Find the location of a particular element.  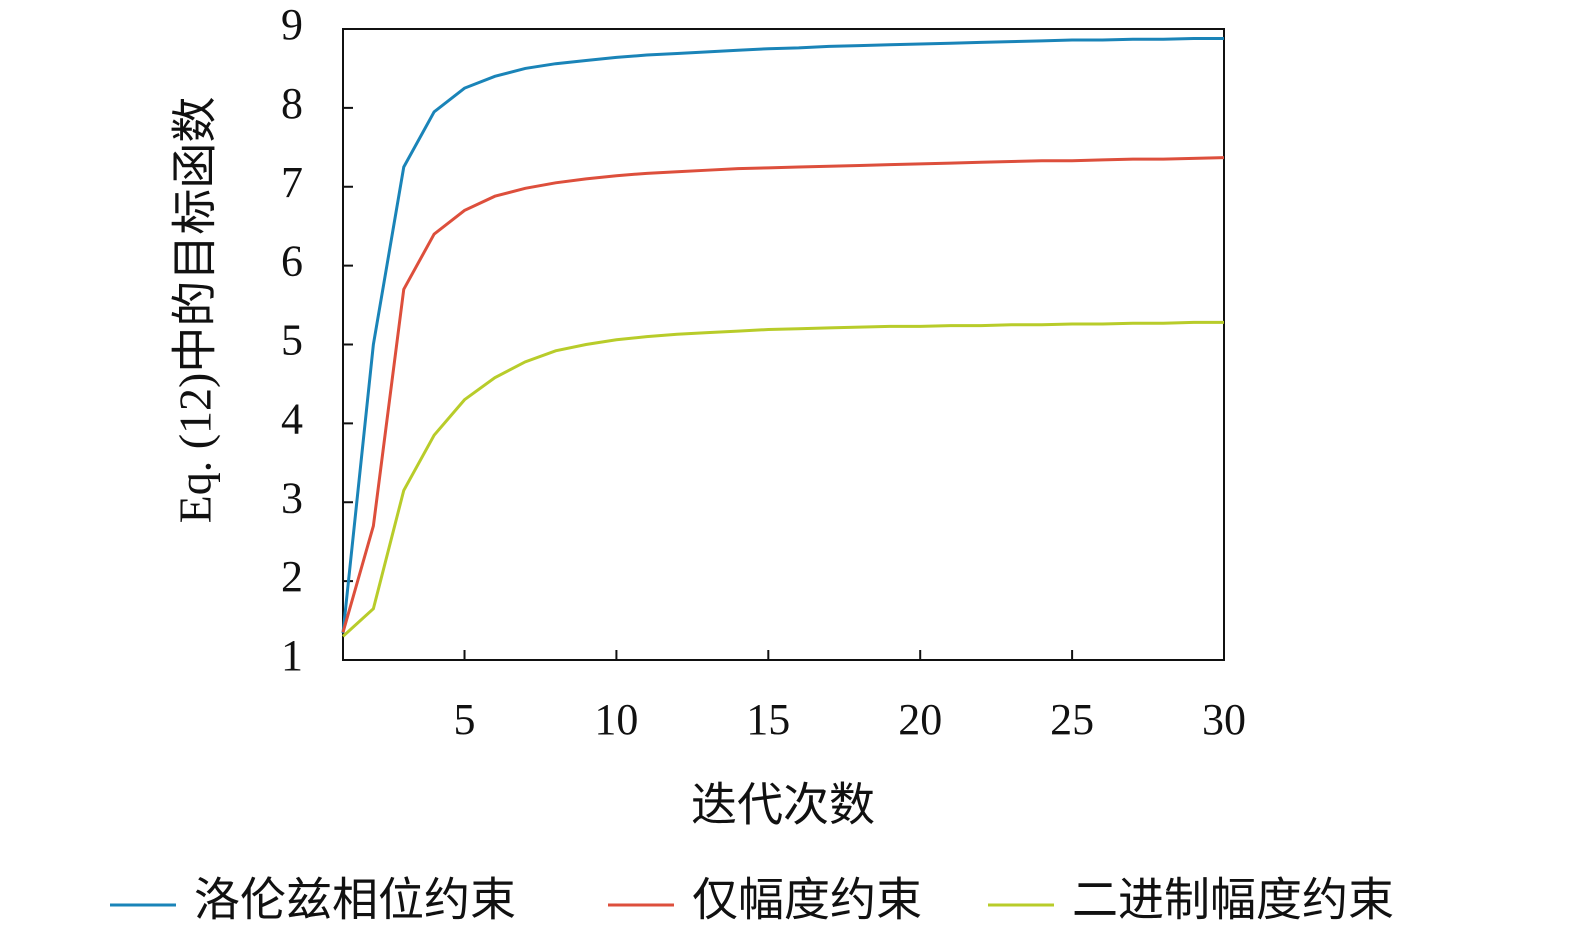

y-tick-label: 2 is located at coordinates (292, 576).